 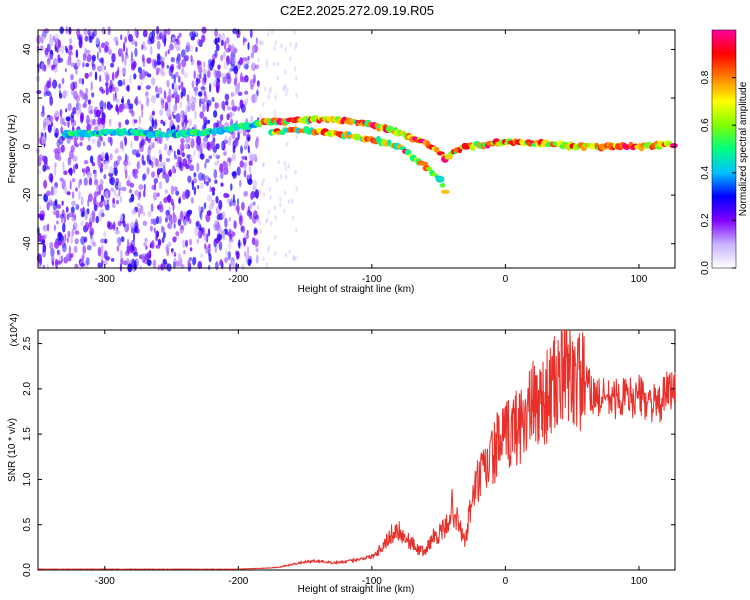 I want to click on colorbar-tick-label: 0.0, so click(x=705, y=268).